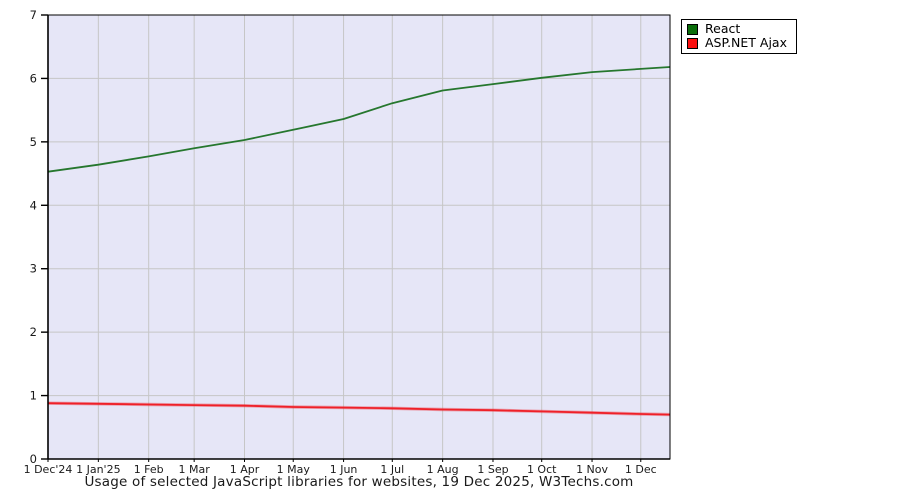  I want to click on y-tick-label: 3, so click(33, 269).